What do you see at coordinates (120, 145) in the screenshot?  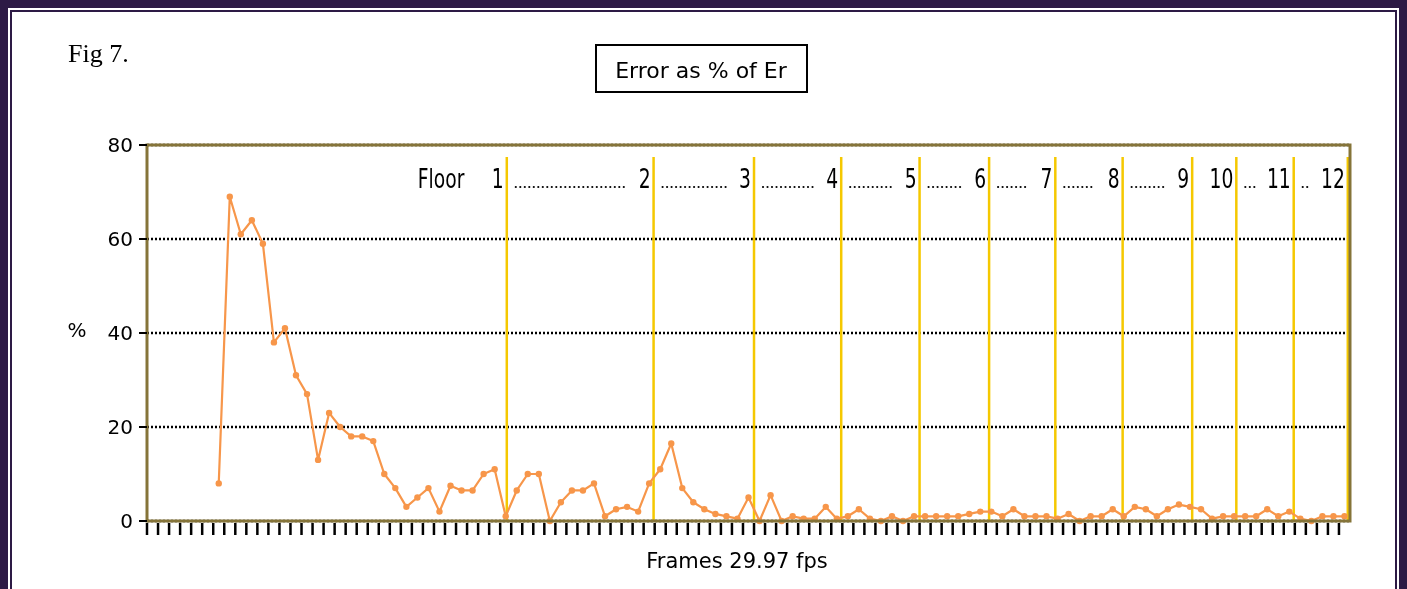 I see `y-tick-label: 80` at bounding box center [120, 145].